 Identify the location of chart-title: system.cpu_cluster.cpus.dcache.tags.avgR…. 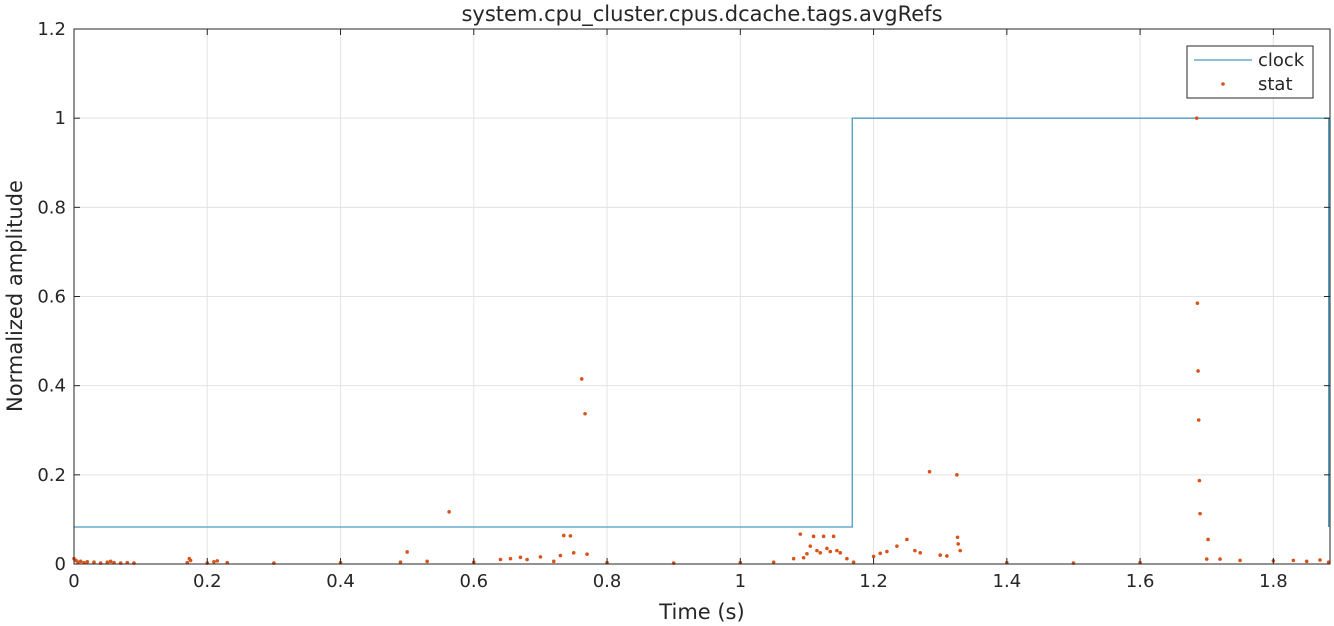
(701, 14).